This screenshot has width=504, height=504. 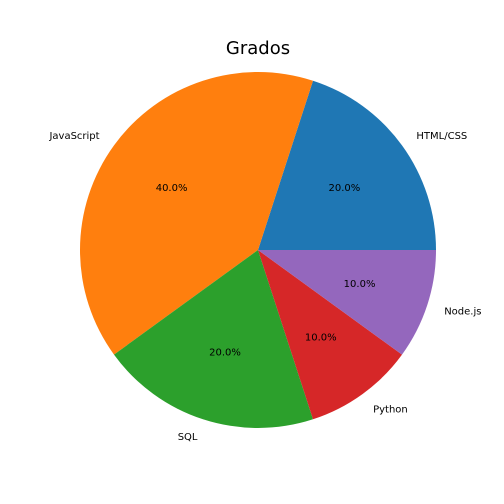 I want to click on slice-label-html-css: HTML/CSS, so click(x=441, y=136).